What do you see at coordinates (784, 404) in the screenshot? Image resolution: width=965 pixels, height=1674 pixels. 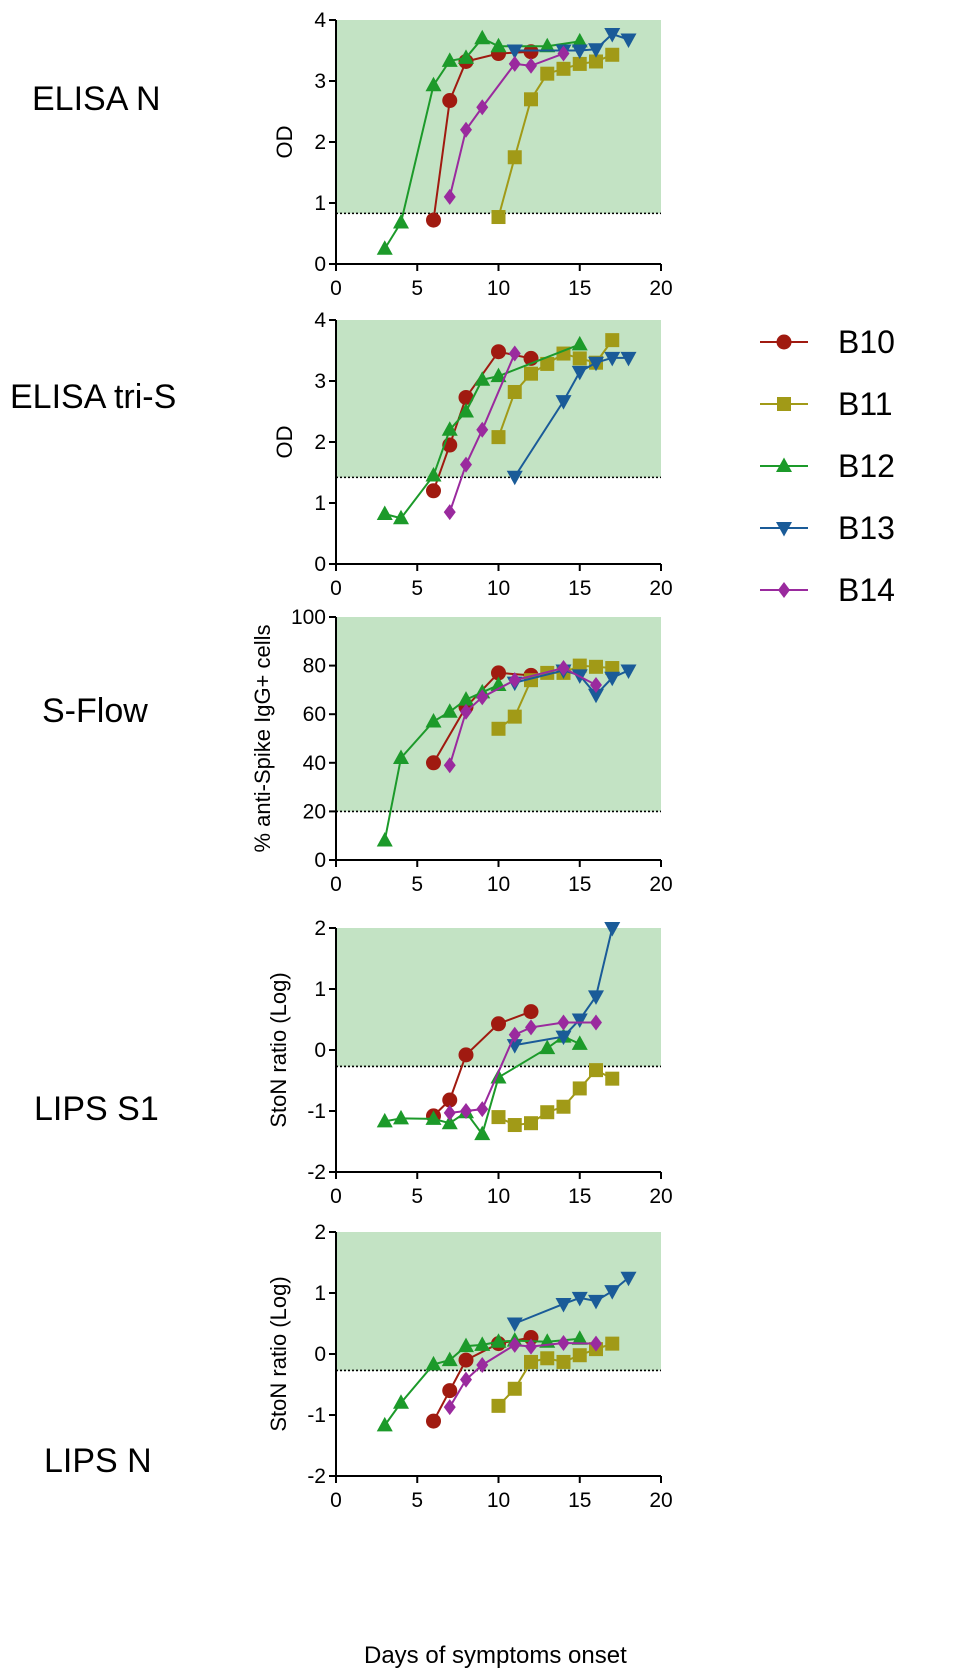 I see `legend-marker-b11` at bounding box center [784, 404].